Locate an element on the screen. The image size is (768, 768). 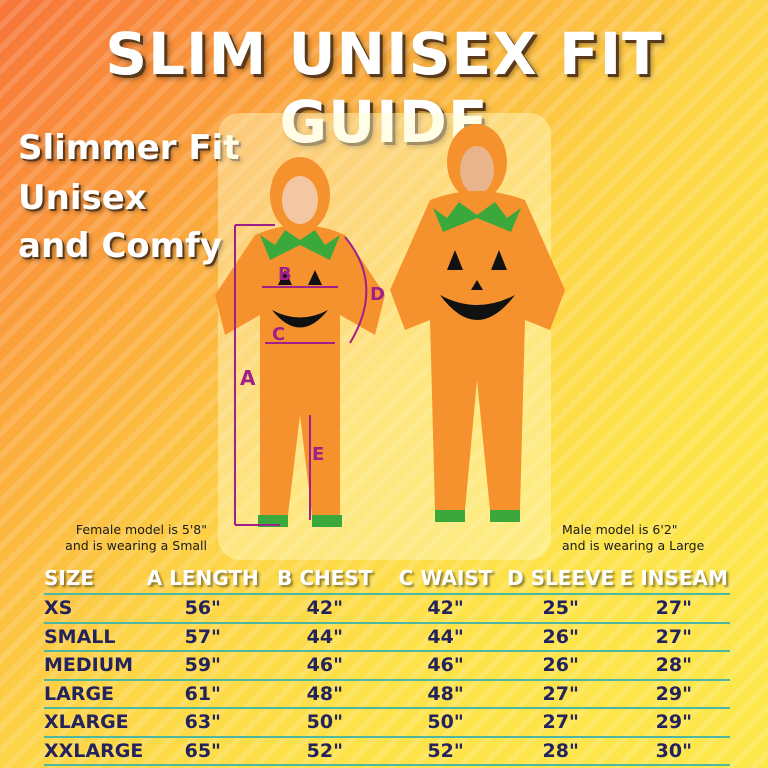
measurement-cell: 56" is located at coordinates (203, 609).